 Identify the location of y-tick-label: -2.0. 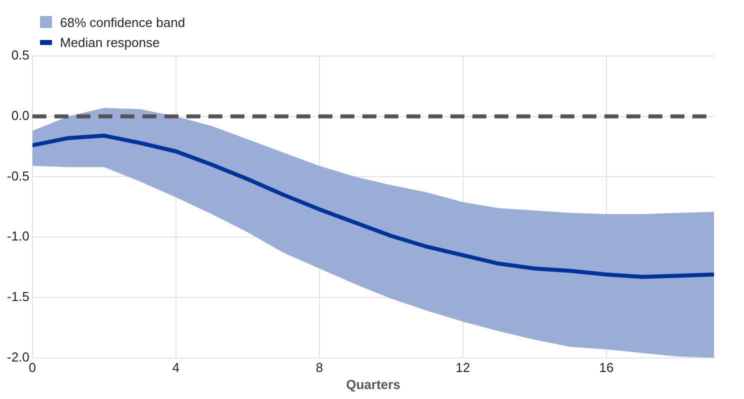
(18, 356).